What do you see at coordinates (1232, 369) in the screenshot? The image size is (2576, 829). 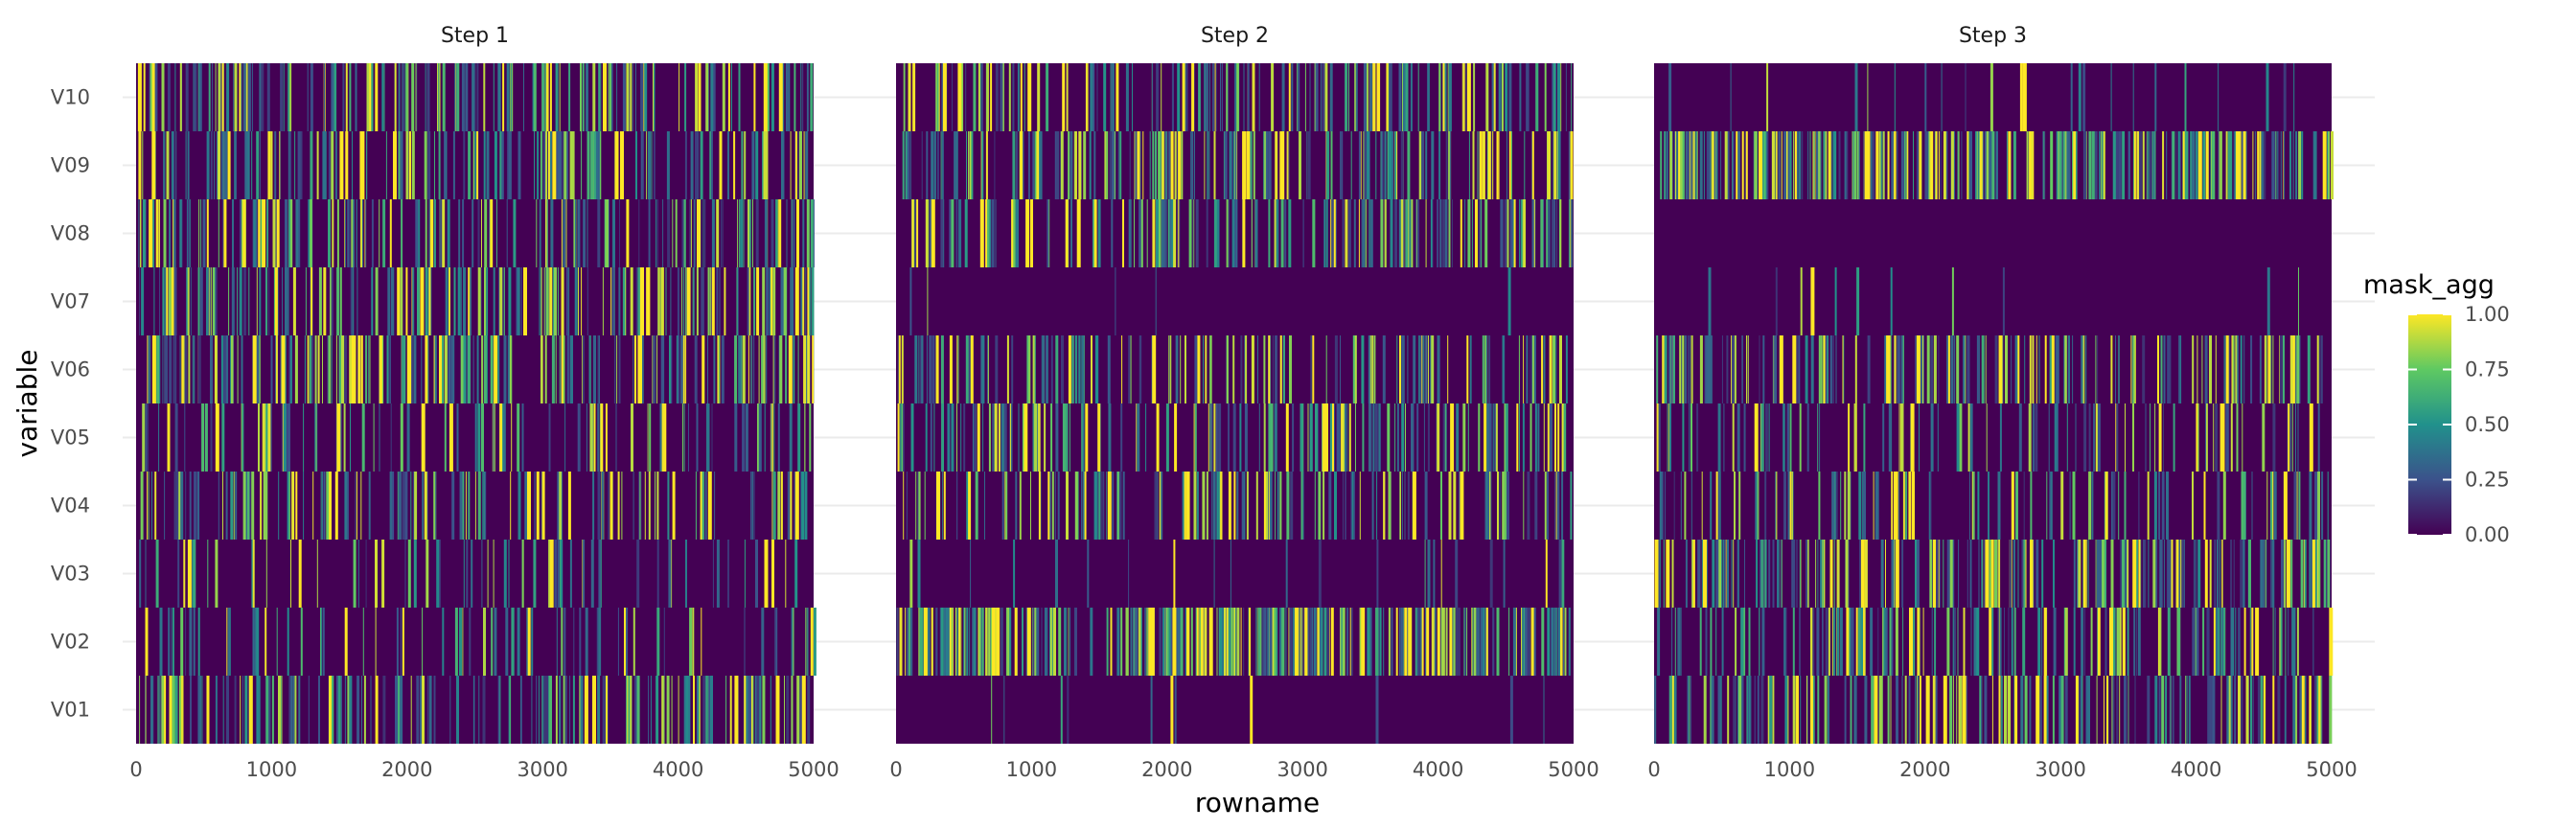 I see `heatmap-row-V06` at bounding box center [1232, 369].